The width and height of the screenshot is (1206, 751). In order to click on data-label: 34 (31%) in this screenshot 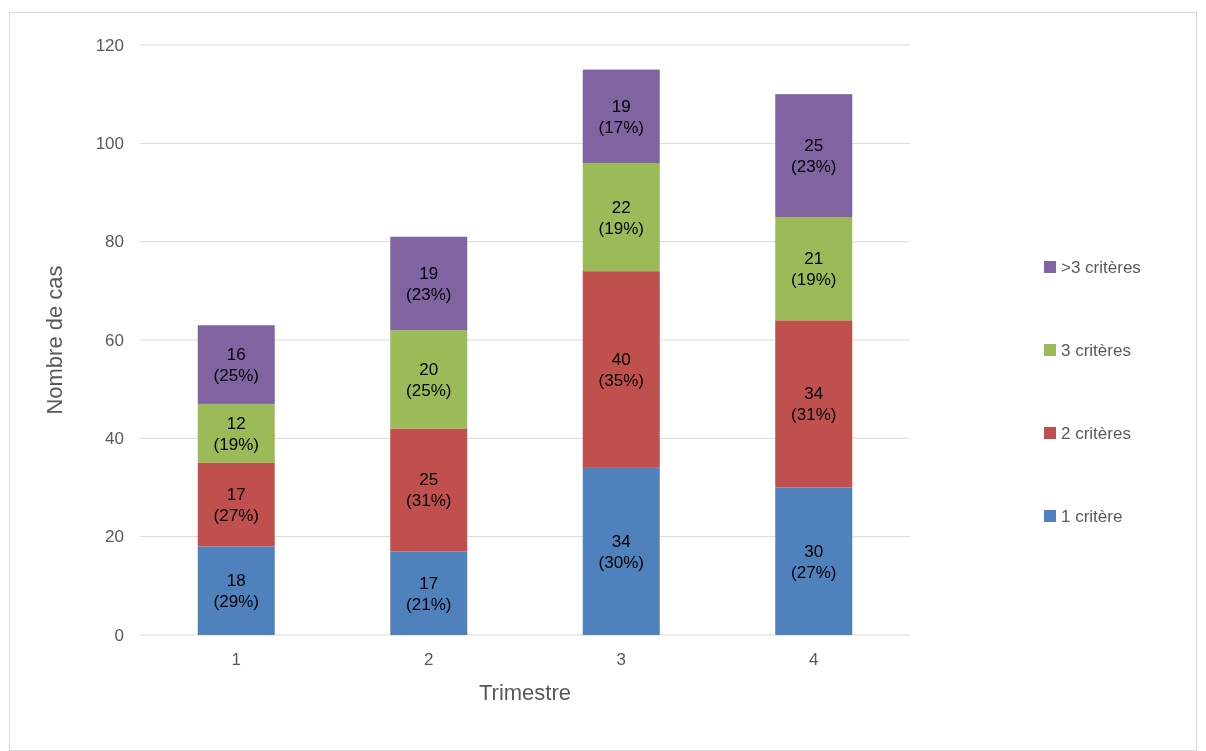, I will do `click(814, 403)`.